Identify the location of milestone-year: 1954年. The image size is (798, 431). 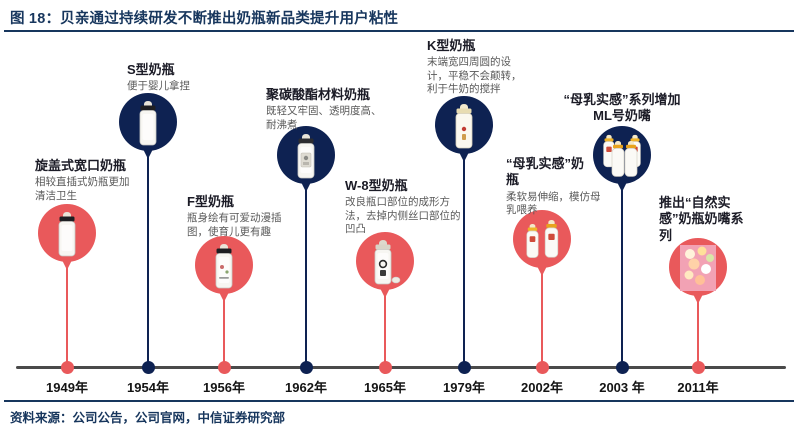
(148, 387).